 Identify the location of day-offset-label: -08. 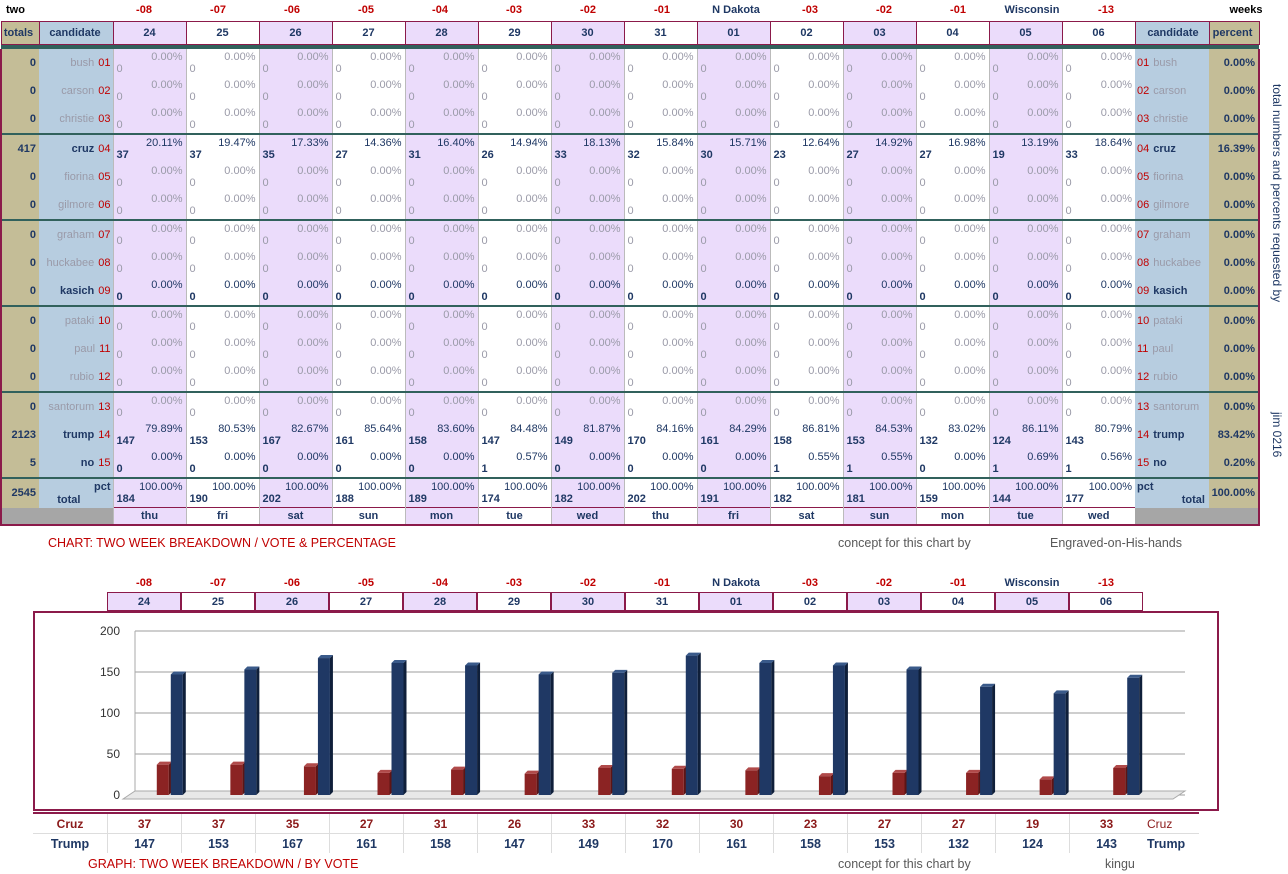
(144, 10).